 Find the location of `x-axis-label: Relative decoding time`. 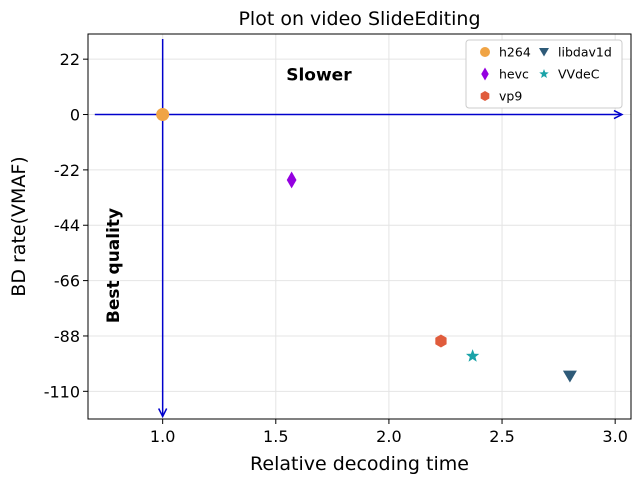

x-axis-label: Relative decoding time is located at coordinates (359, 464).